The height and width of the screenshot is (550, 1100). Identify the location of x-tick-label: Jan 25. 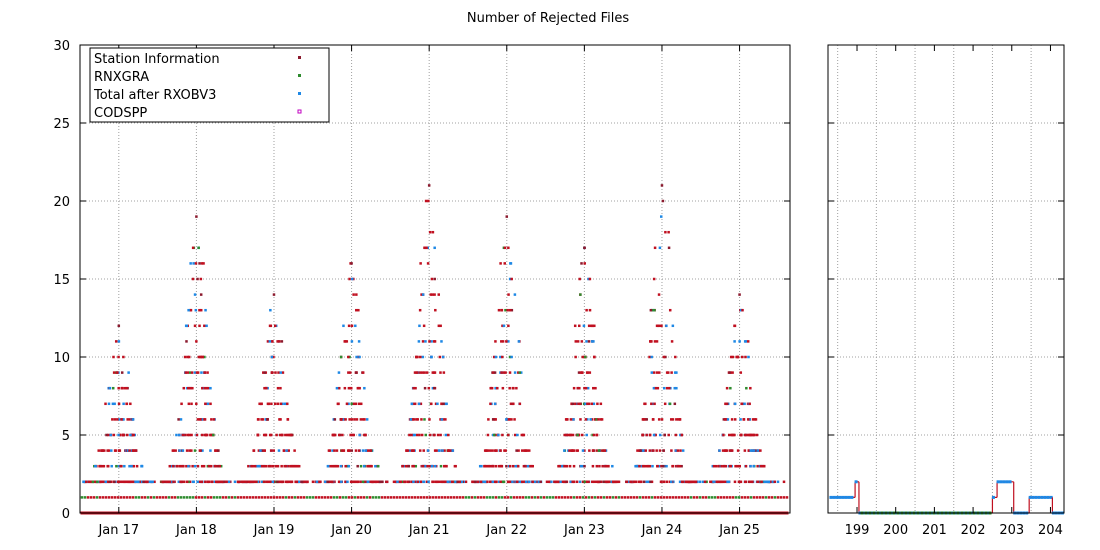
(739, 530).